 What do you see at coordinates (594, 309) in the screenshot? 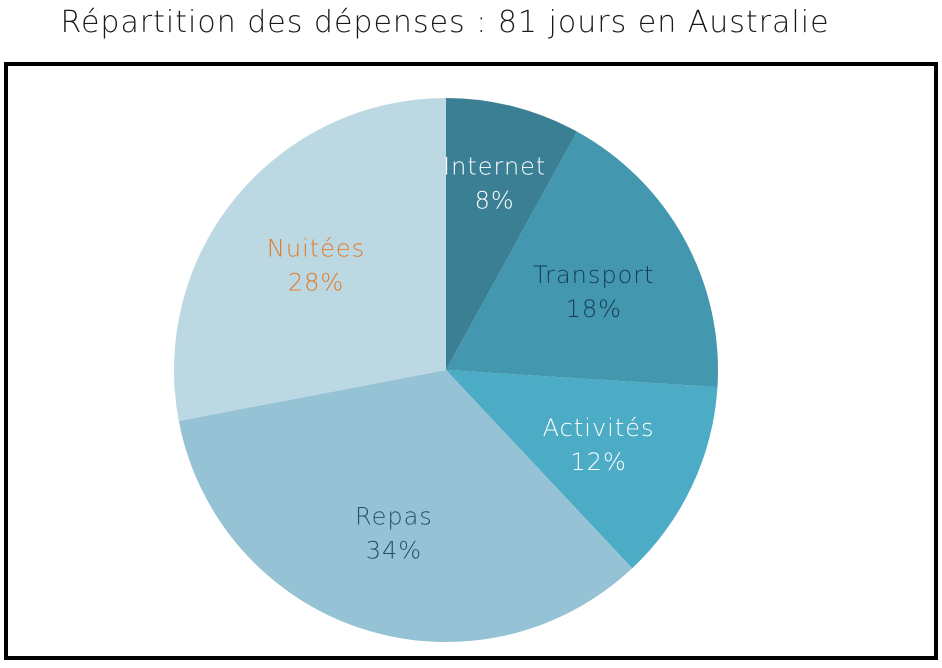
I see `slice-percent-1: 18%` at bounding box center [594, 309].